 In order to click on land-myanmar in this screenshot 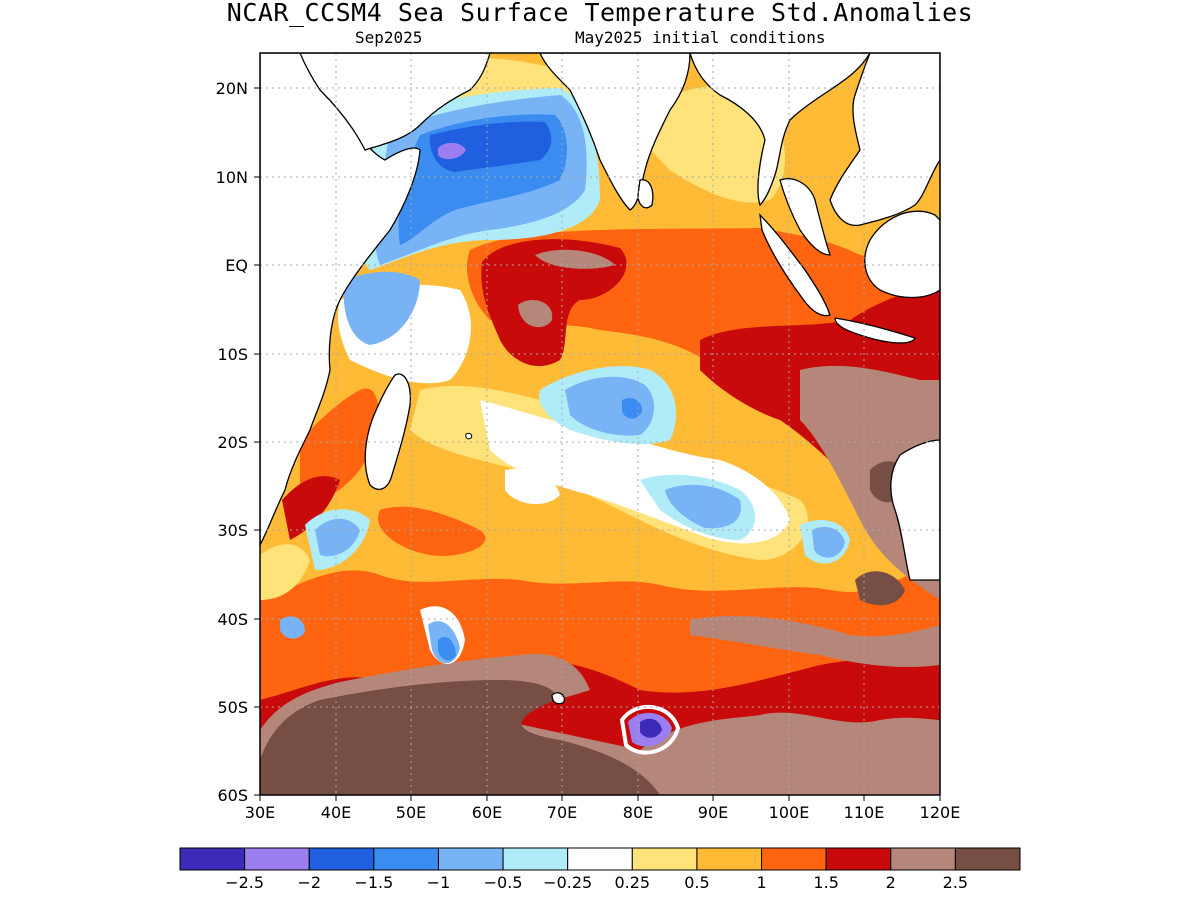, I will do `click(780, 130)`.